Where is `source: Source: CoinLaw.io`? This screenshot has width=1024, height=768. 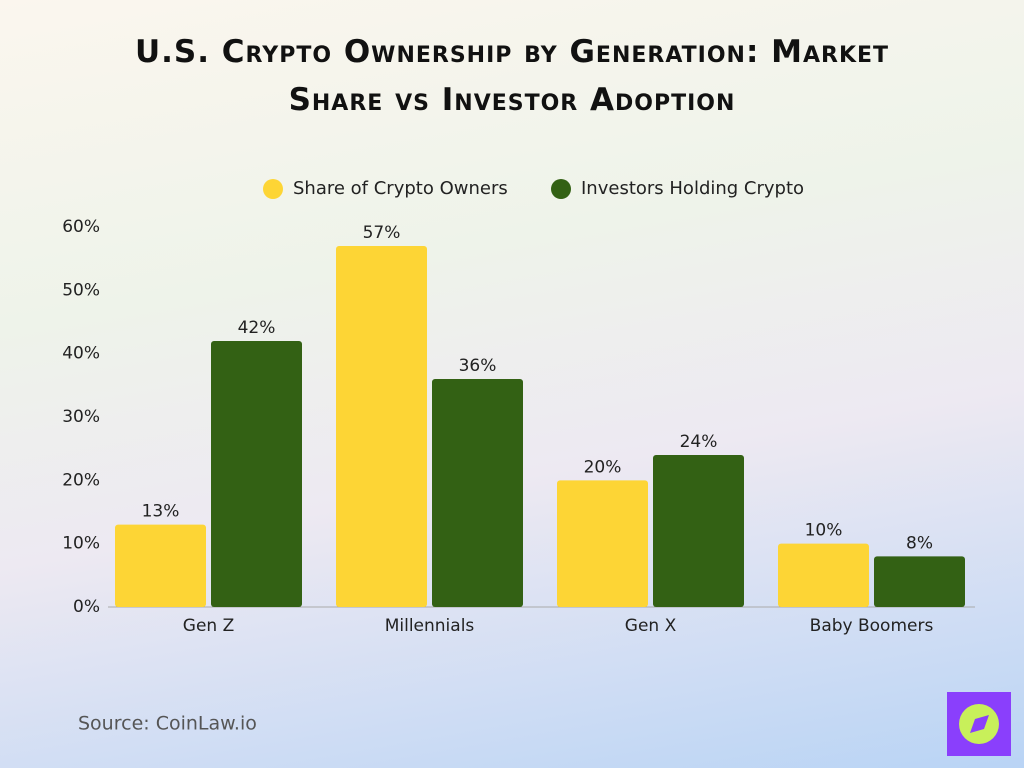 source: Source: CoinLaw.io is located at coordinates (167, 724).